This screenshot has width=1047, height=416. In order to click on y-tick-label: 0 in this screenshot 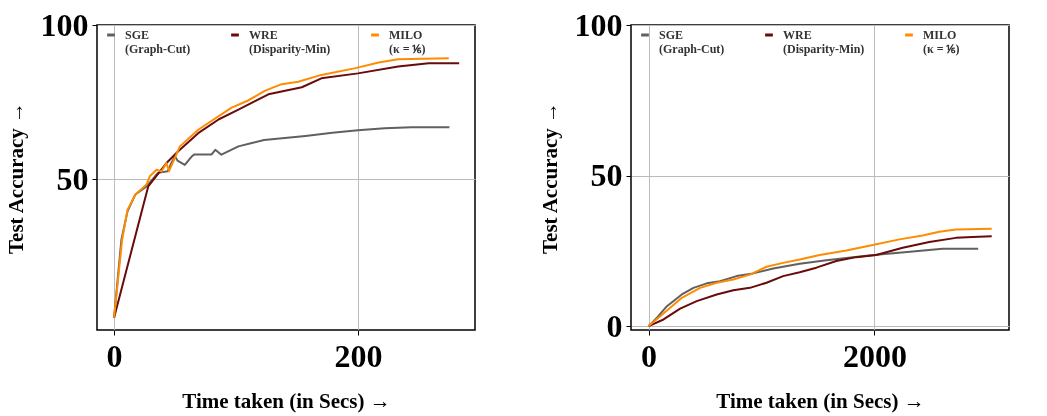, I will do `click(614, 325)`.